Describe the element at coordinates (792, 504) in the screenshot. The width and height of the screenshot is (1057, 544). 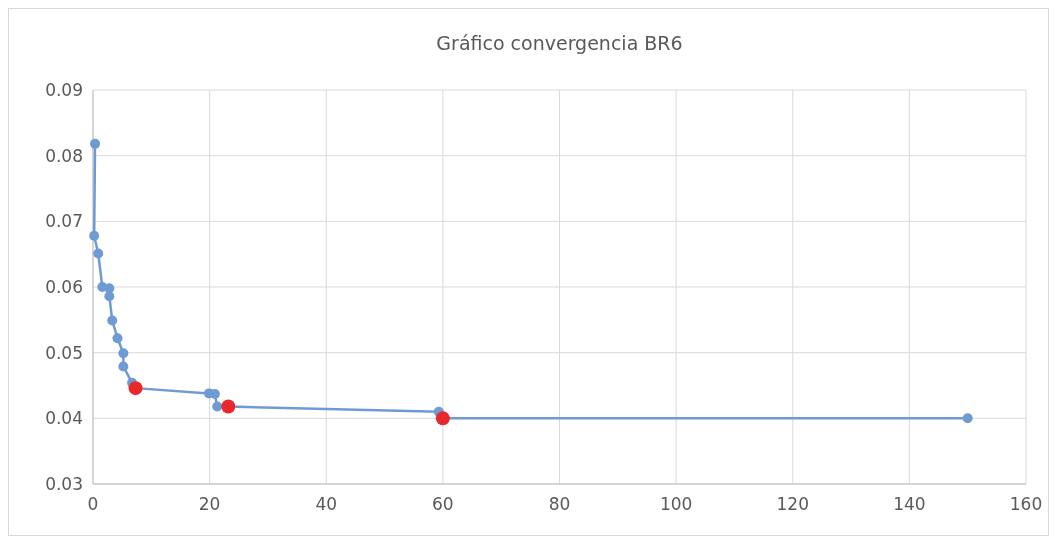
I see `x-tick-label: 120` at that location.